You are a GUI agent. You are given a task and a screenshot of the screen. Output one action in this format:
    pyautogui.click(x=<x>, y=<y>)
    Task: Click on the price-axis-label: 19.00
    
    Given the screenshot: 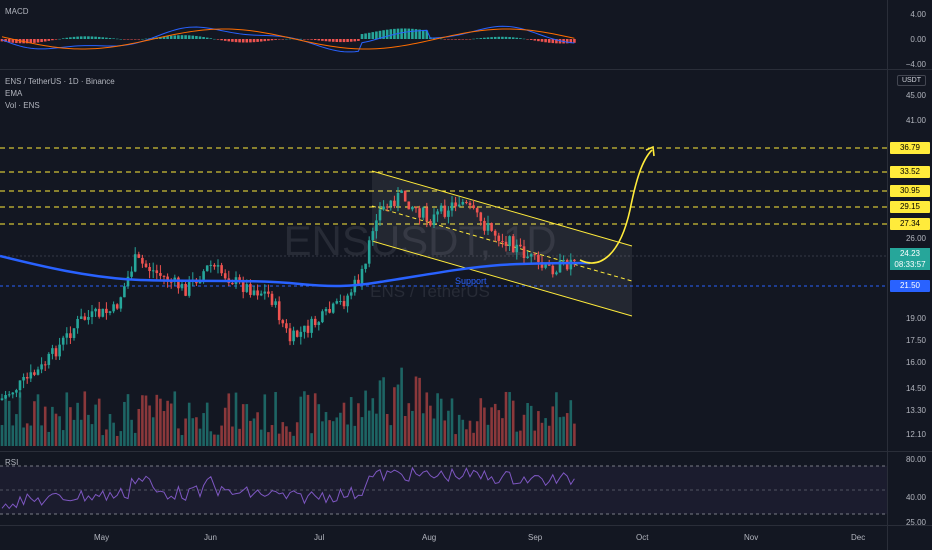 What is the action you would take?
    pyautogui.click(x=915, y=318)
    